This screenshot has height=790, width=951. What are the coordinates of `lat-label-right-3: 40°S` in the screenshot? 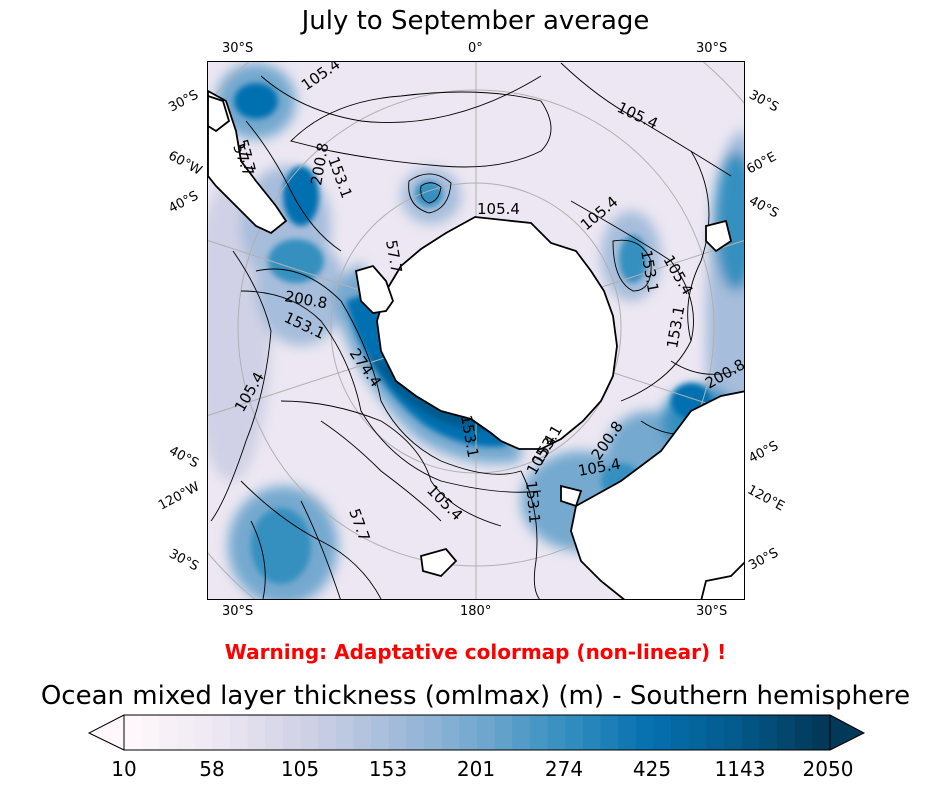 It's located at (763, 452).